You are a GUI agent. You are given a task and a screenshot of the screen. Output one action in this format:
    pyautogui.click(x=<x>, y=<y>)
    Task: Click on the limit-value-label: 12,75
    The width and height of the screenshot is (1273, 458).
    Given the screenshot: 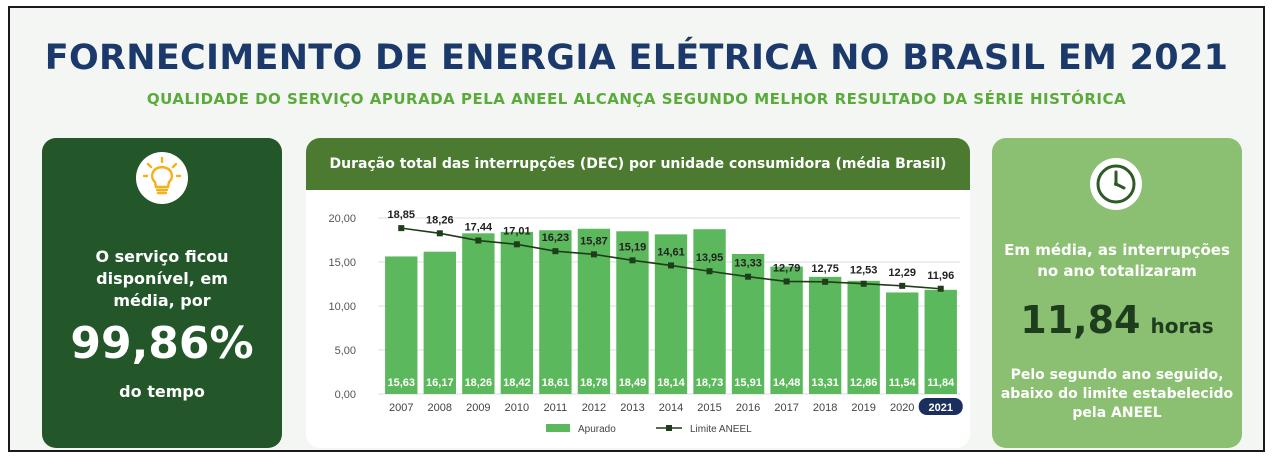 What is the action you would take?
    pyautogui.click(x=825, y=269)
    